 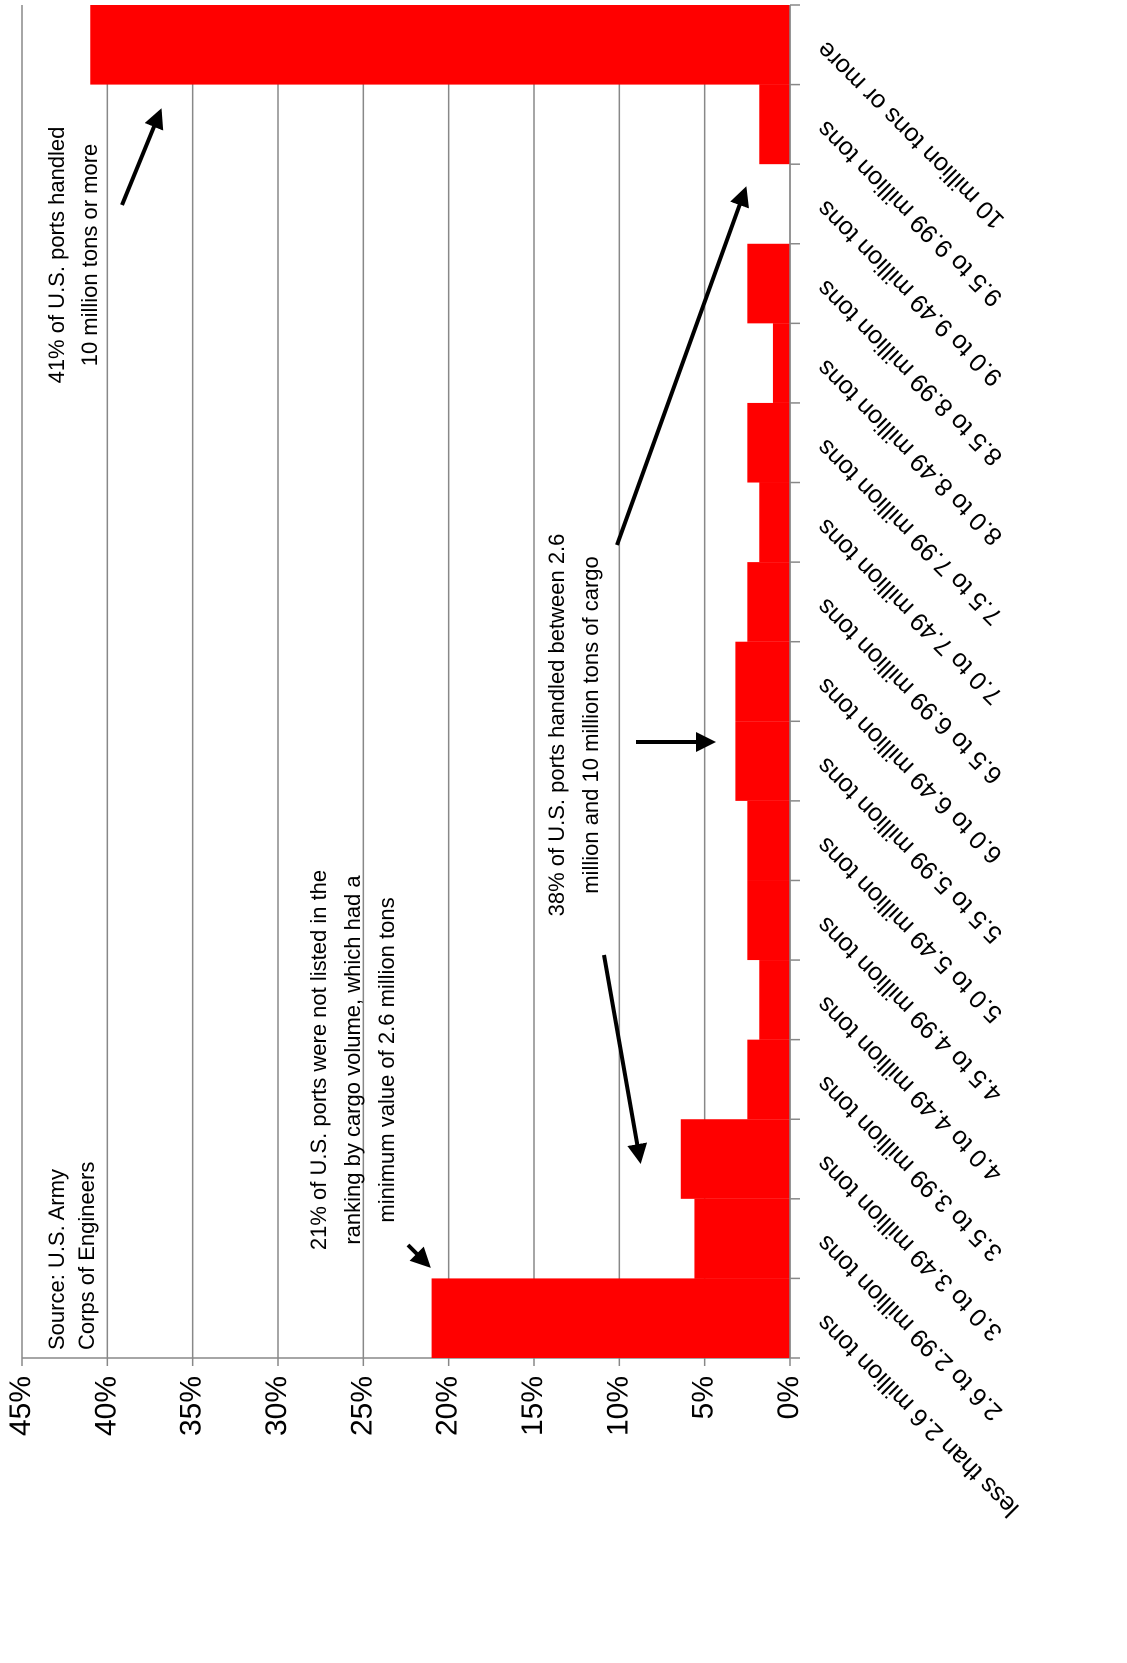 What do you see at coordinates (318, 1060) in the screenshot?
I see `annotation: 21% of U.S. ports were not listed in the` at bounding box center [318, 1060].